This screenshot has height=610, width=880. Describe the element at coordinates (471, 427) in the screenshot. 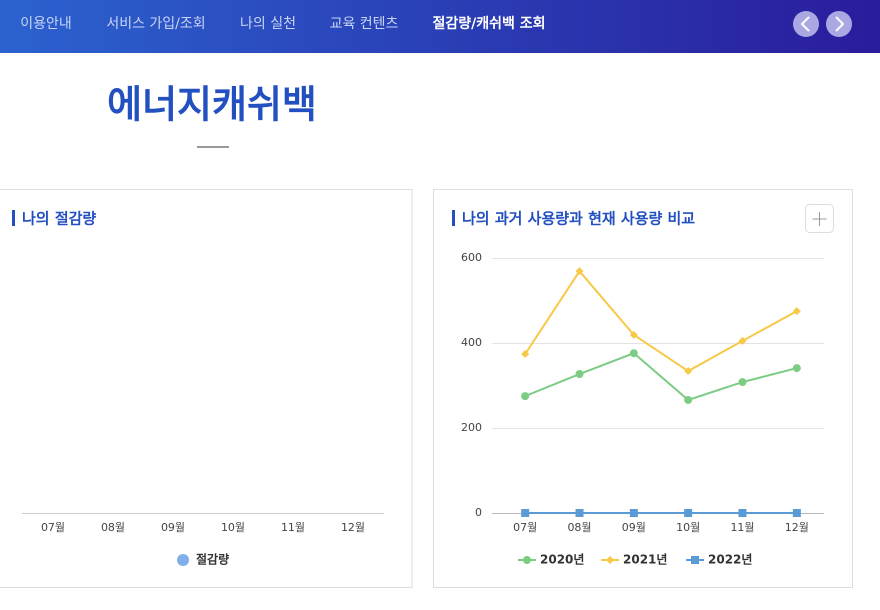

I see `y-tick-label: 200` at that location.